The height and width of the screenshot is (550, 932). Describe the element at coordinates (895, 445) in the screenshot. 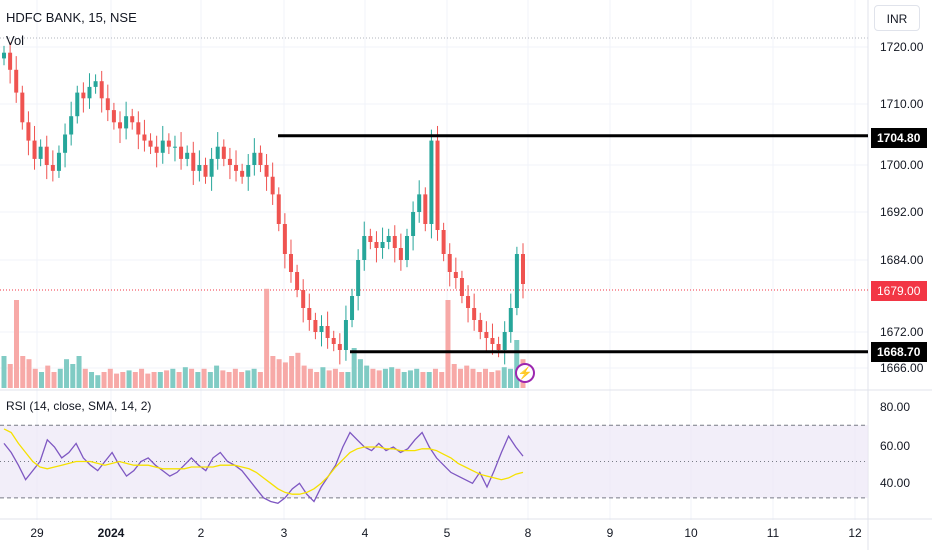

I see `rsi-axis: 80.00 60.00 40.00` at that location.